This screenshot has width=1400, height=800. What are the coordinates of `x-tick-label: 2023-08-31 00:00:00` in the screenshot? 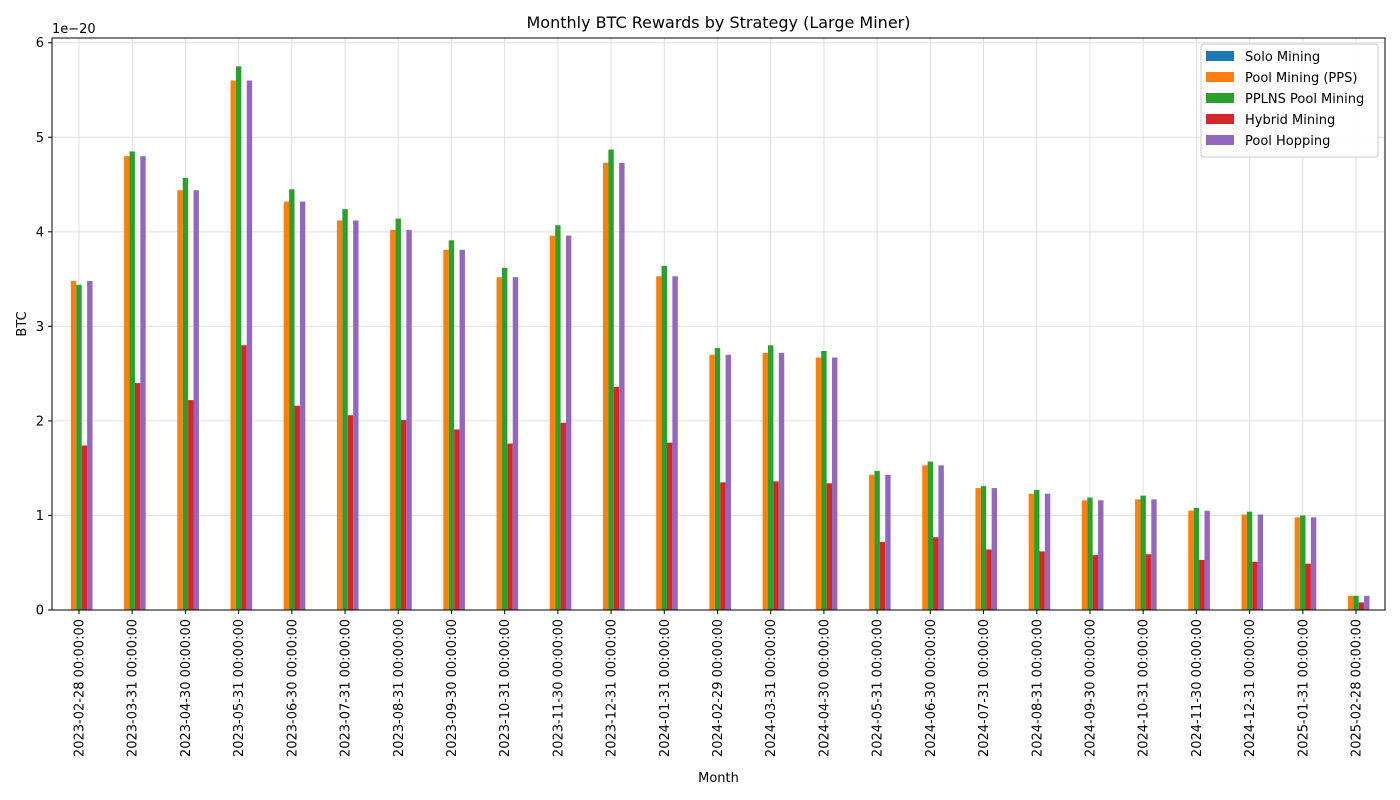 It's located at (399, 688).